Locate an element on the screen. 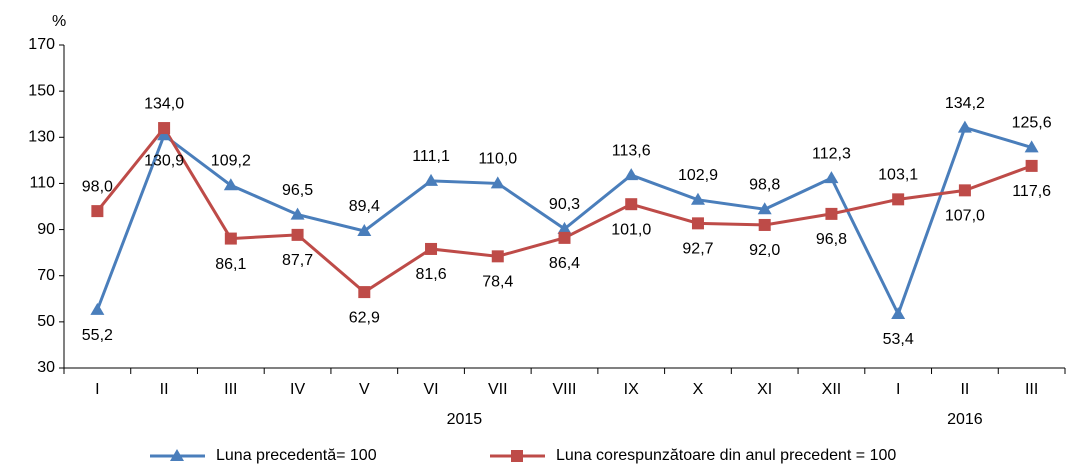  y-tick-label: 130 is located at coordinates (41, 137).